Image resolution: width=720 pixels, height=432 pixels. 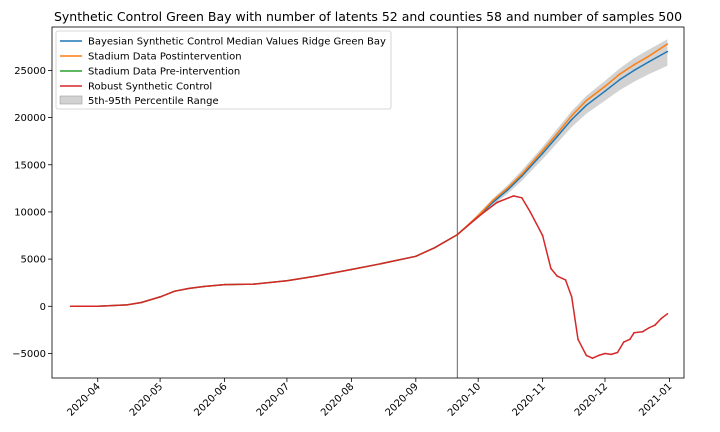 I want to click on legend-box, so click(x=223, y=70).